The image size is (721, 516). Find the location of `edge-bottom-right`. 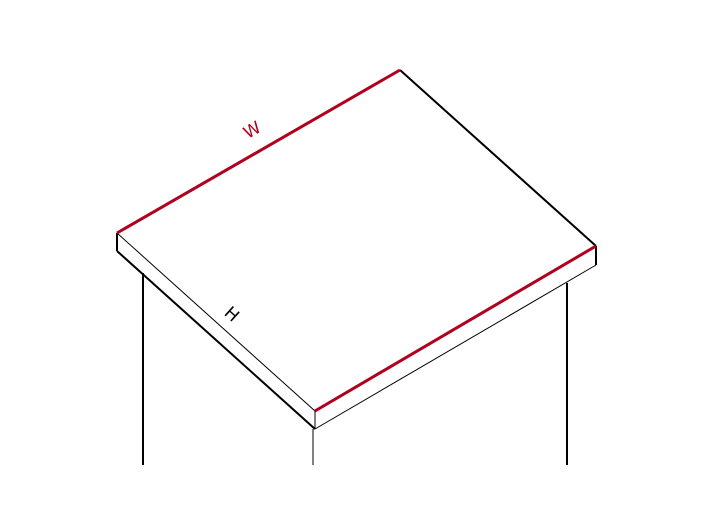

edge-bottom-right is located at coordinates (455, 347).